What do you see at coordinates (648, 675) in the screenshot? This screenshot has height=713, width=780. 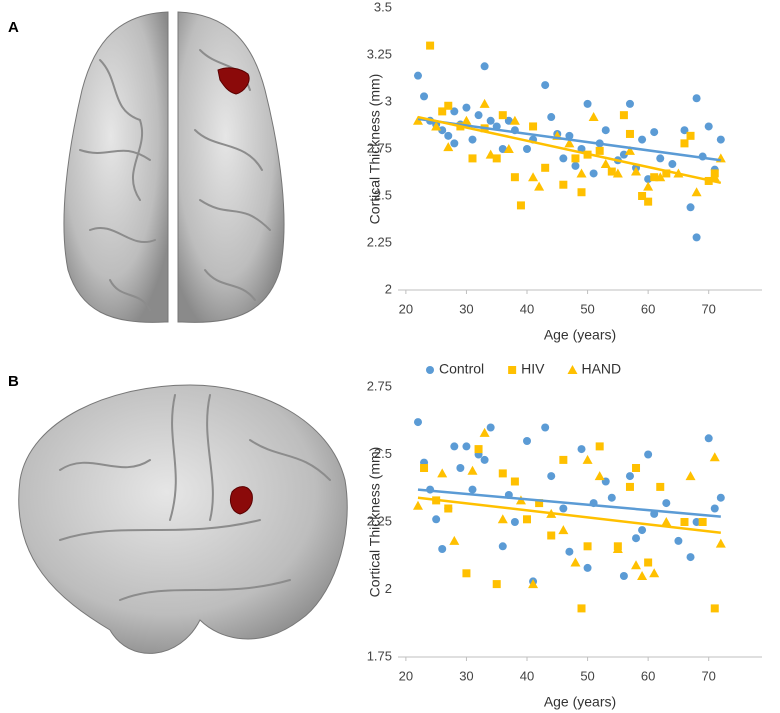 I see `x-tick-label: 60` at bounding box center [648, 675].